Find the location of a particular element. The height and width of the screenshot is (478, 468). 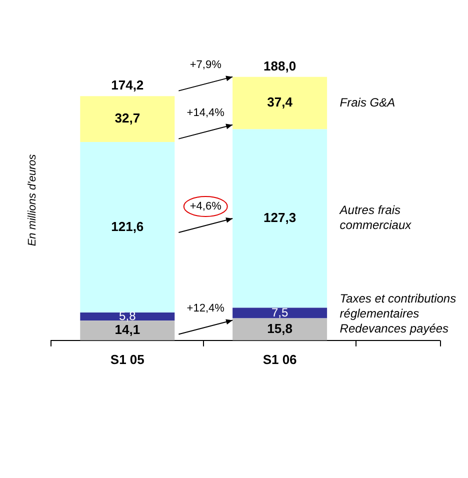

data-label: 37,4 is located at coordinates (280, 102).